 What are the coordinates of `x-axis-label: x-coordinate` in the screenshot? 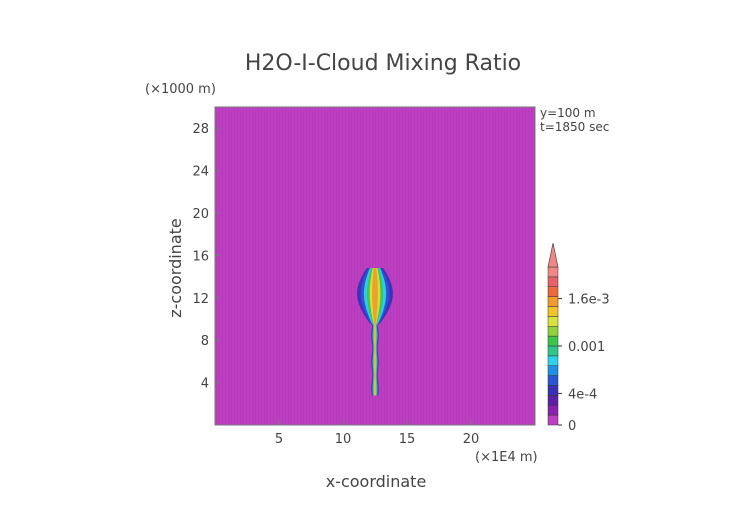 It's located at (376, 481).